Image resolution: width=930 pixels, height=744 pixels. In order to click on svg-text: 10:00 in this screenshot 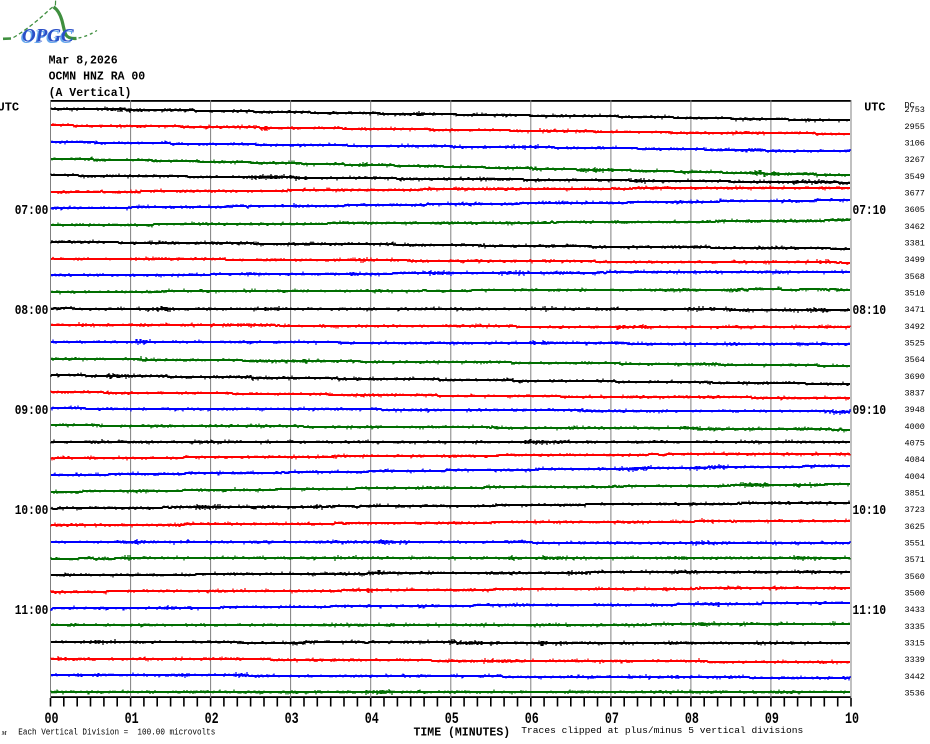, I will do `click(32, 510)`.